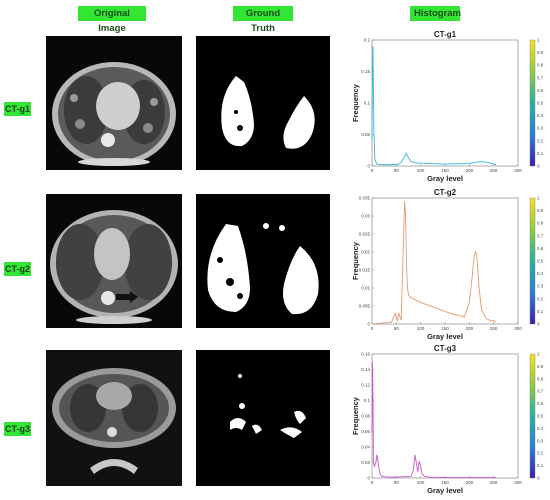 The height and width of the screenshot is (500, 550). Describe the element at coordinates (434, 106) in the screenshot. I see `series-line` at that location.